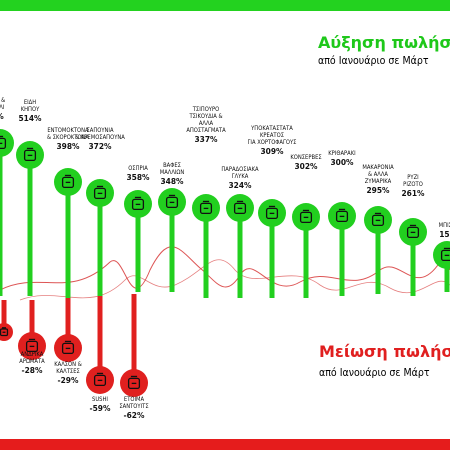 This screenshot has width=450, height=450. I want to click on perfume-icon, so click(32, 345).